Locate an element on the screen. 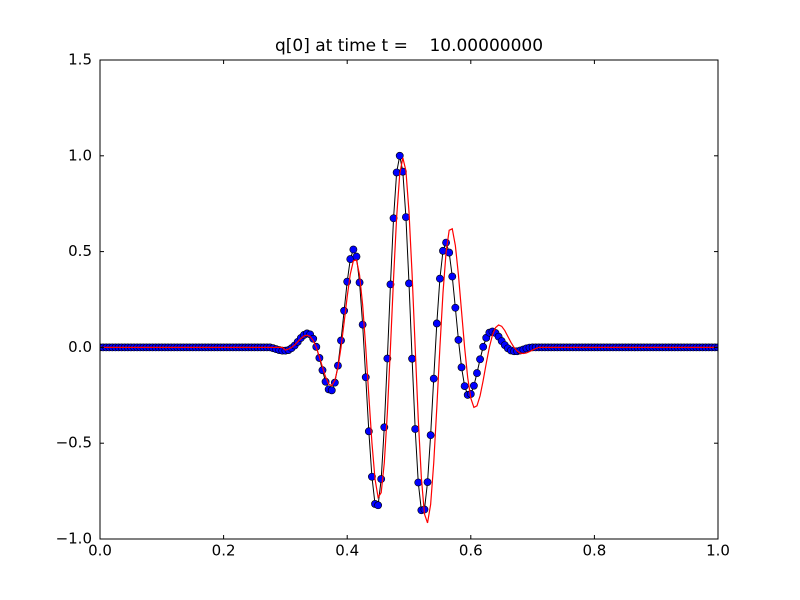 This screenshot has width=800, height=600. y-tick-label: −1.0 is located at coordinates (74, 539).